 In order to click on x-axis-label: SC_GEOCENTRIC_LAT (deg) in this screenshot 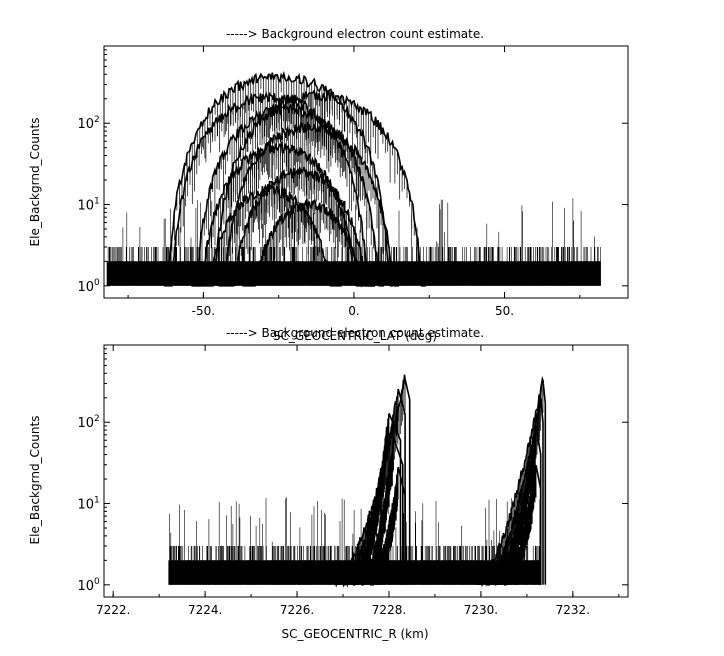, I will do `click(355, 336)`.